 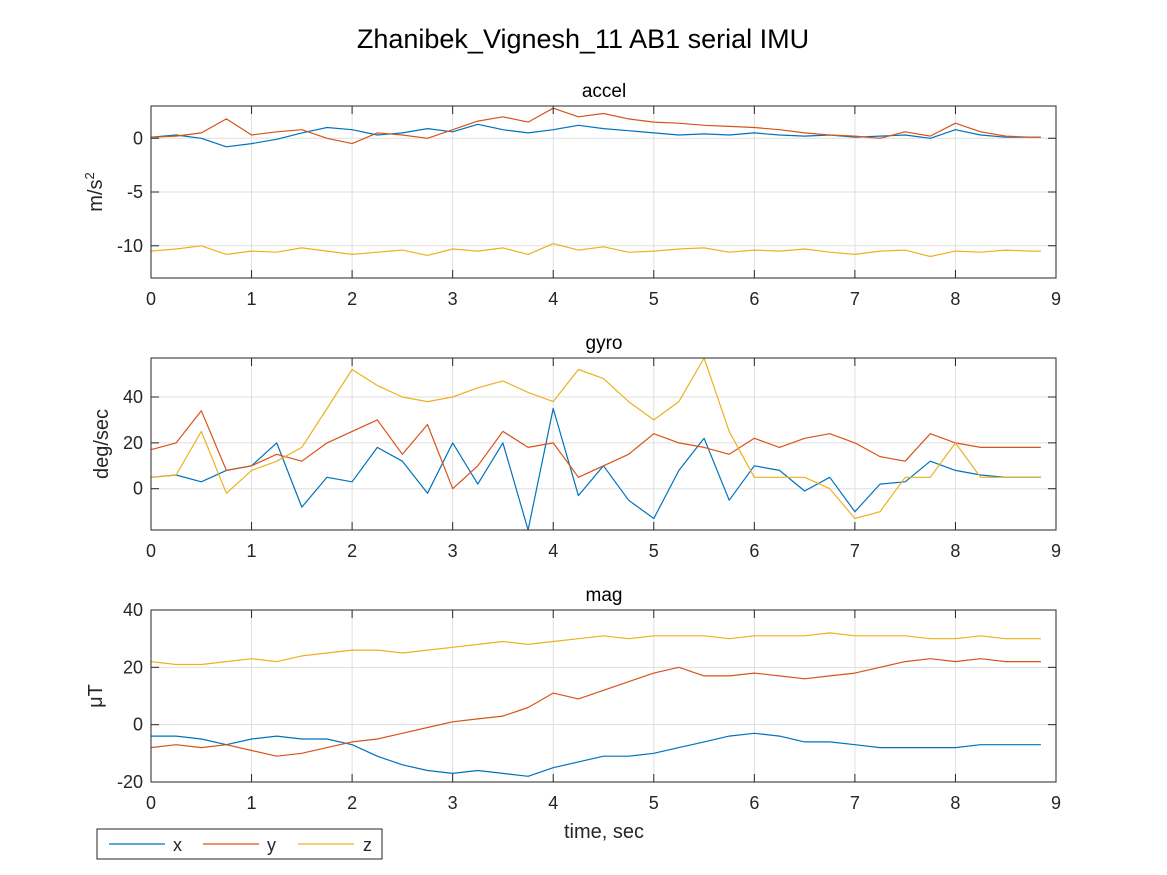 I want to click on accel-ylabel-sup: 2, so click(x=89, y=175).